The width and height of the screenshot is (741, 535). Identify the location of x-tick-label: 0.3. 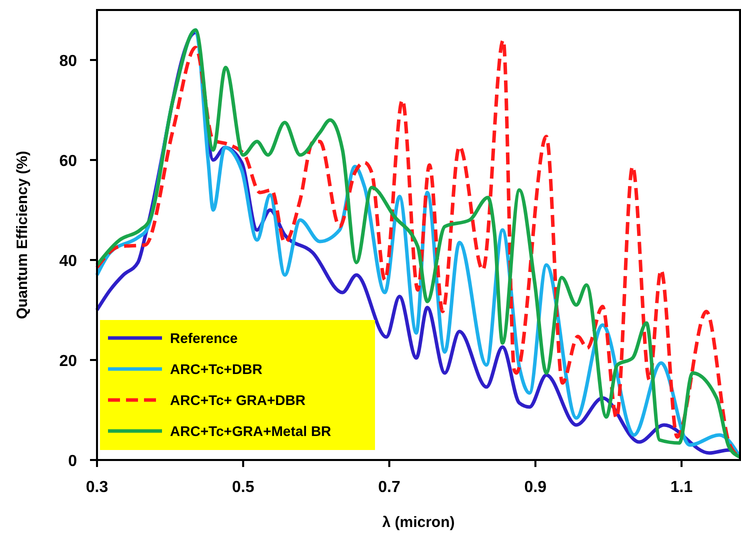
(97, 487).